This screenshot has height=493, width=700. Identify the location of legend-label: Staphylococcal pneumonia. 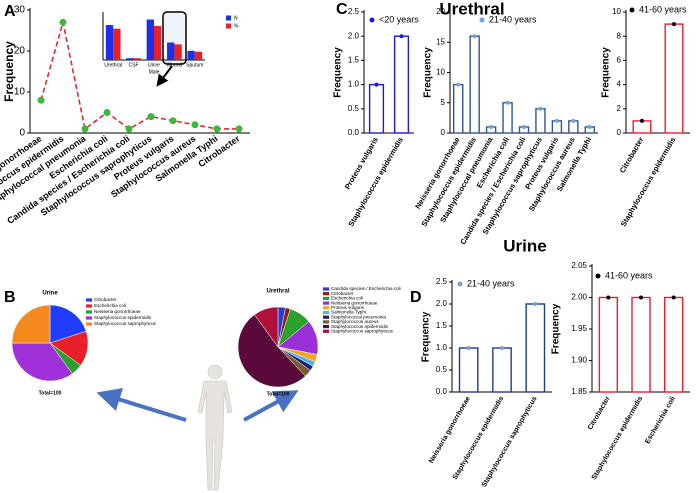
(358, 316).